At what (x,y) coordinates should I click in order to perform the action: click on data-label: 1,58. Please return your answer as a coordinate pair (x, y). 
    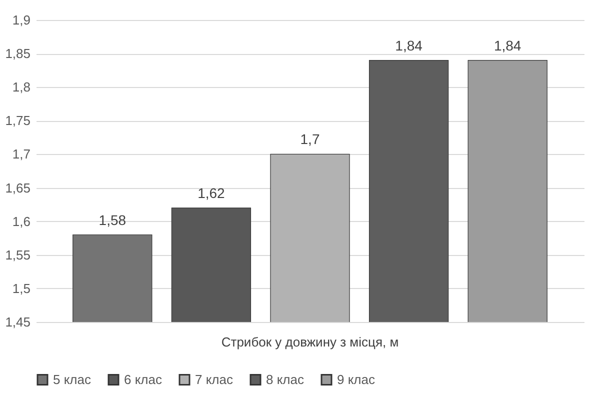
    Looking at the image, I should click on (112, 220).